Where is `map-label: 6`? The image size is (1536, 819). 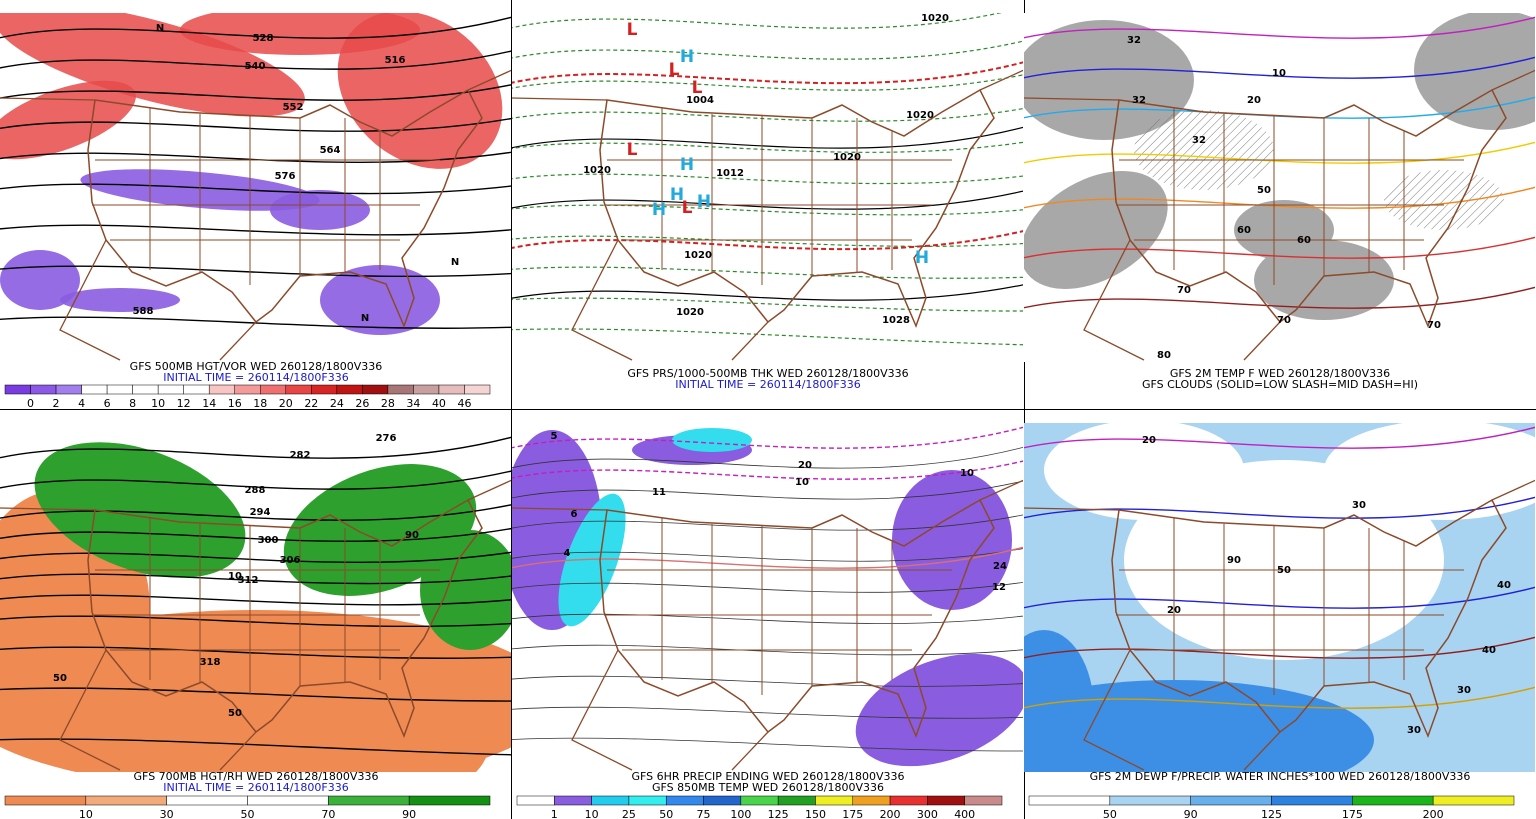 map-label: 6 is located at coordinates (574, 514).